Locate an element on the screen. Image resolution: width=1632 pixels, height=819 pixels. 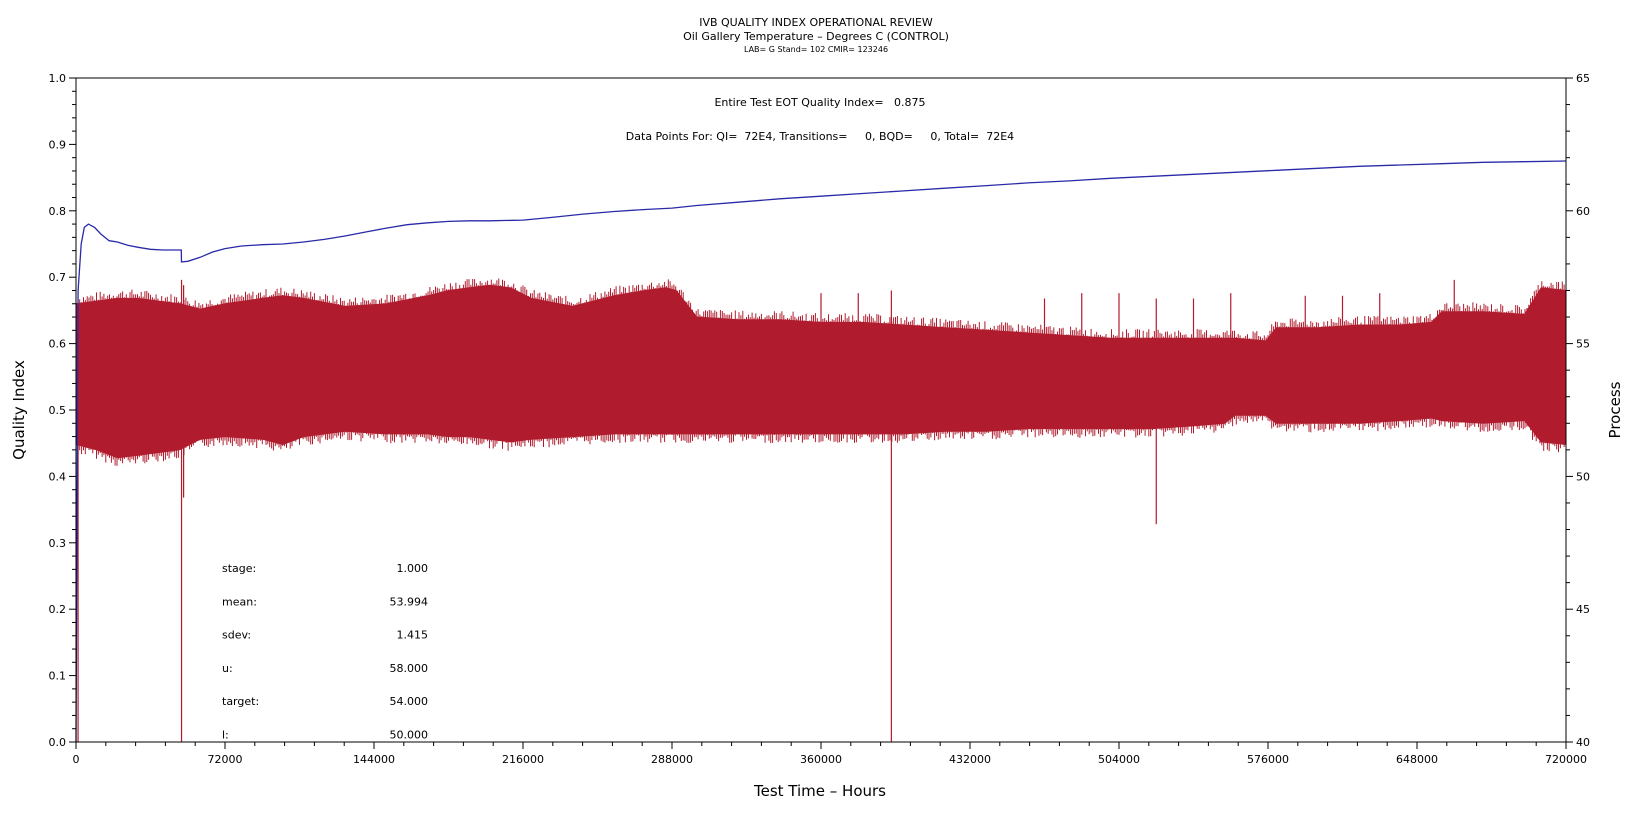
x-tick-label: 504000 is located at coordinates (1119, 759).